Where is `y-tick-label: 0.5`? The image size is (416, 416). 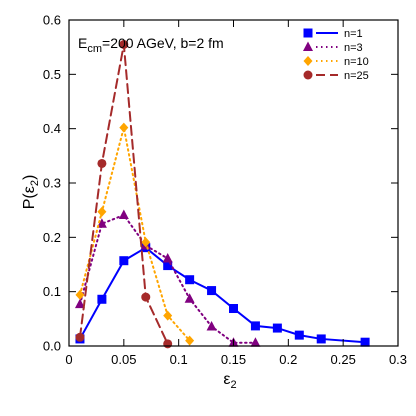
y-tick-label: 0.5 is located at coordinates (52, 74).